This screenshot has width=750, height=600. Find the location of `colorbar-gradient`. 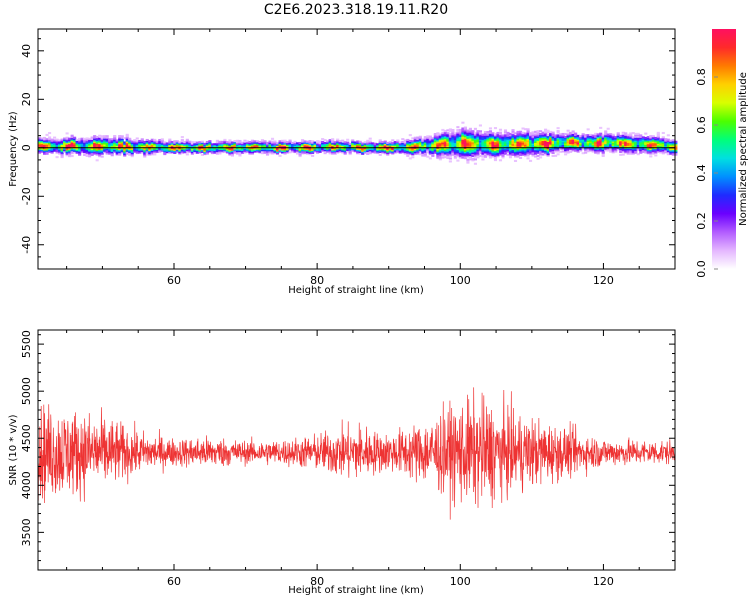

colorbar-gradient is located at coordinates (724, 149).